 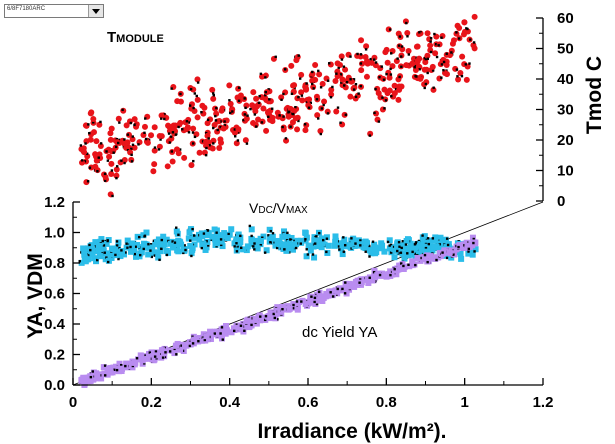 I want to click on x-tick-label: 0.8, so click(x=386, y=402).